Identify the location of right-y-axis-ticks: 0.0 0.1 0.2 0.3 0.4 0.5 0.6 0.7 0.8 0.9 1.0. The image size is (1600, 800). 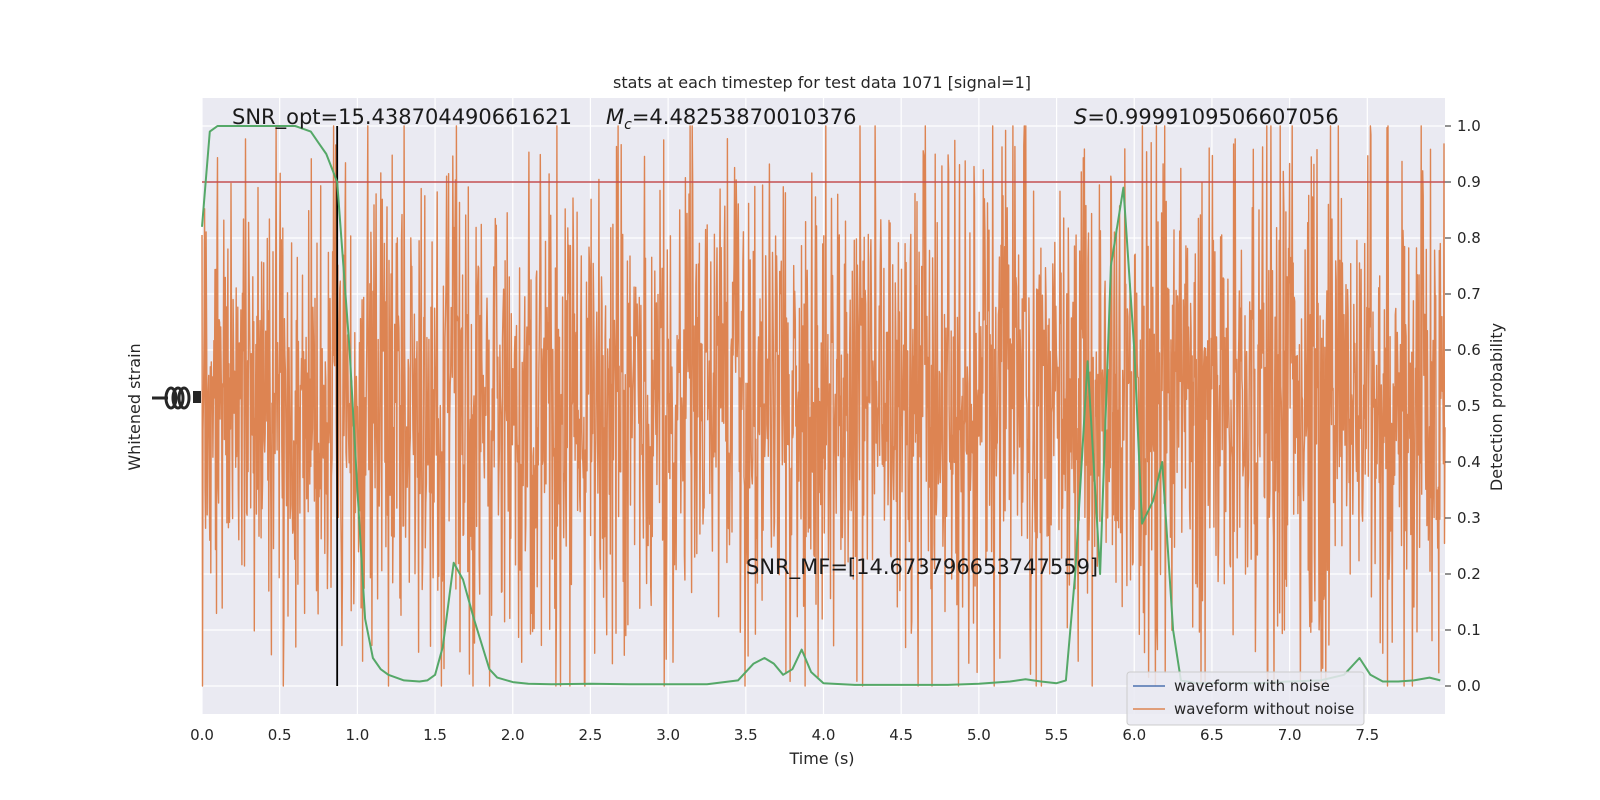
(1463, 406).